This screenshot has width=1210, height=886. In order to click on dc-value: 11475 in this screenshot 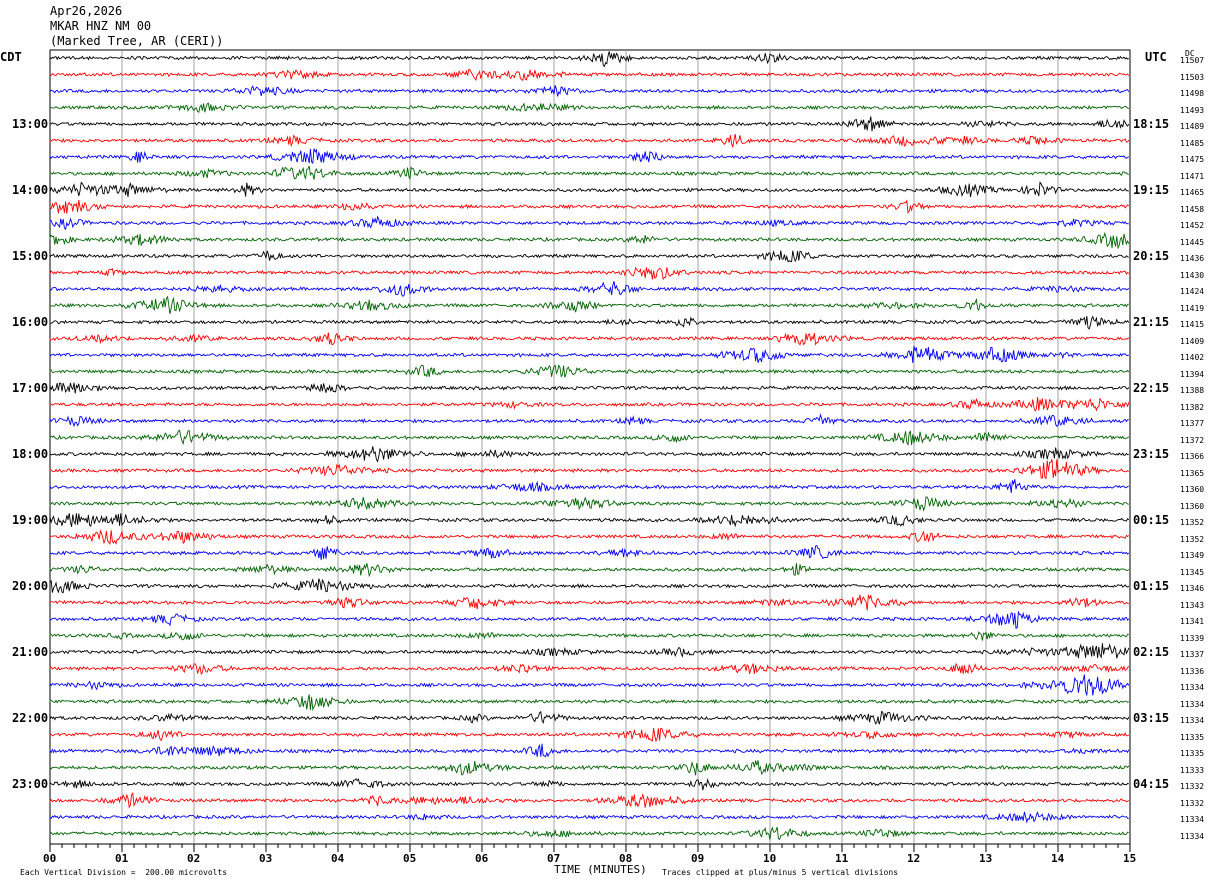, I will do `click(1192, 159)`.